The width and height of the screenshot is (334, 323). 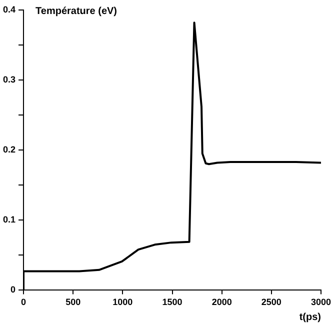 I want to click on x-tick-label: 0, so click(x=23, y=302).